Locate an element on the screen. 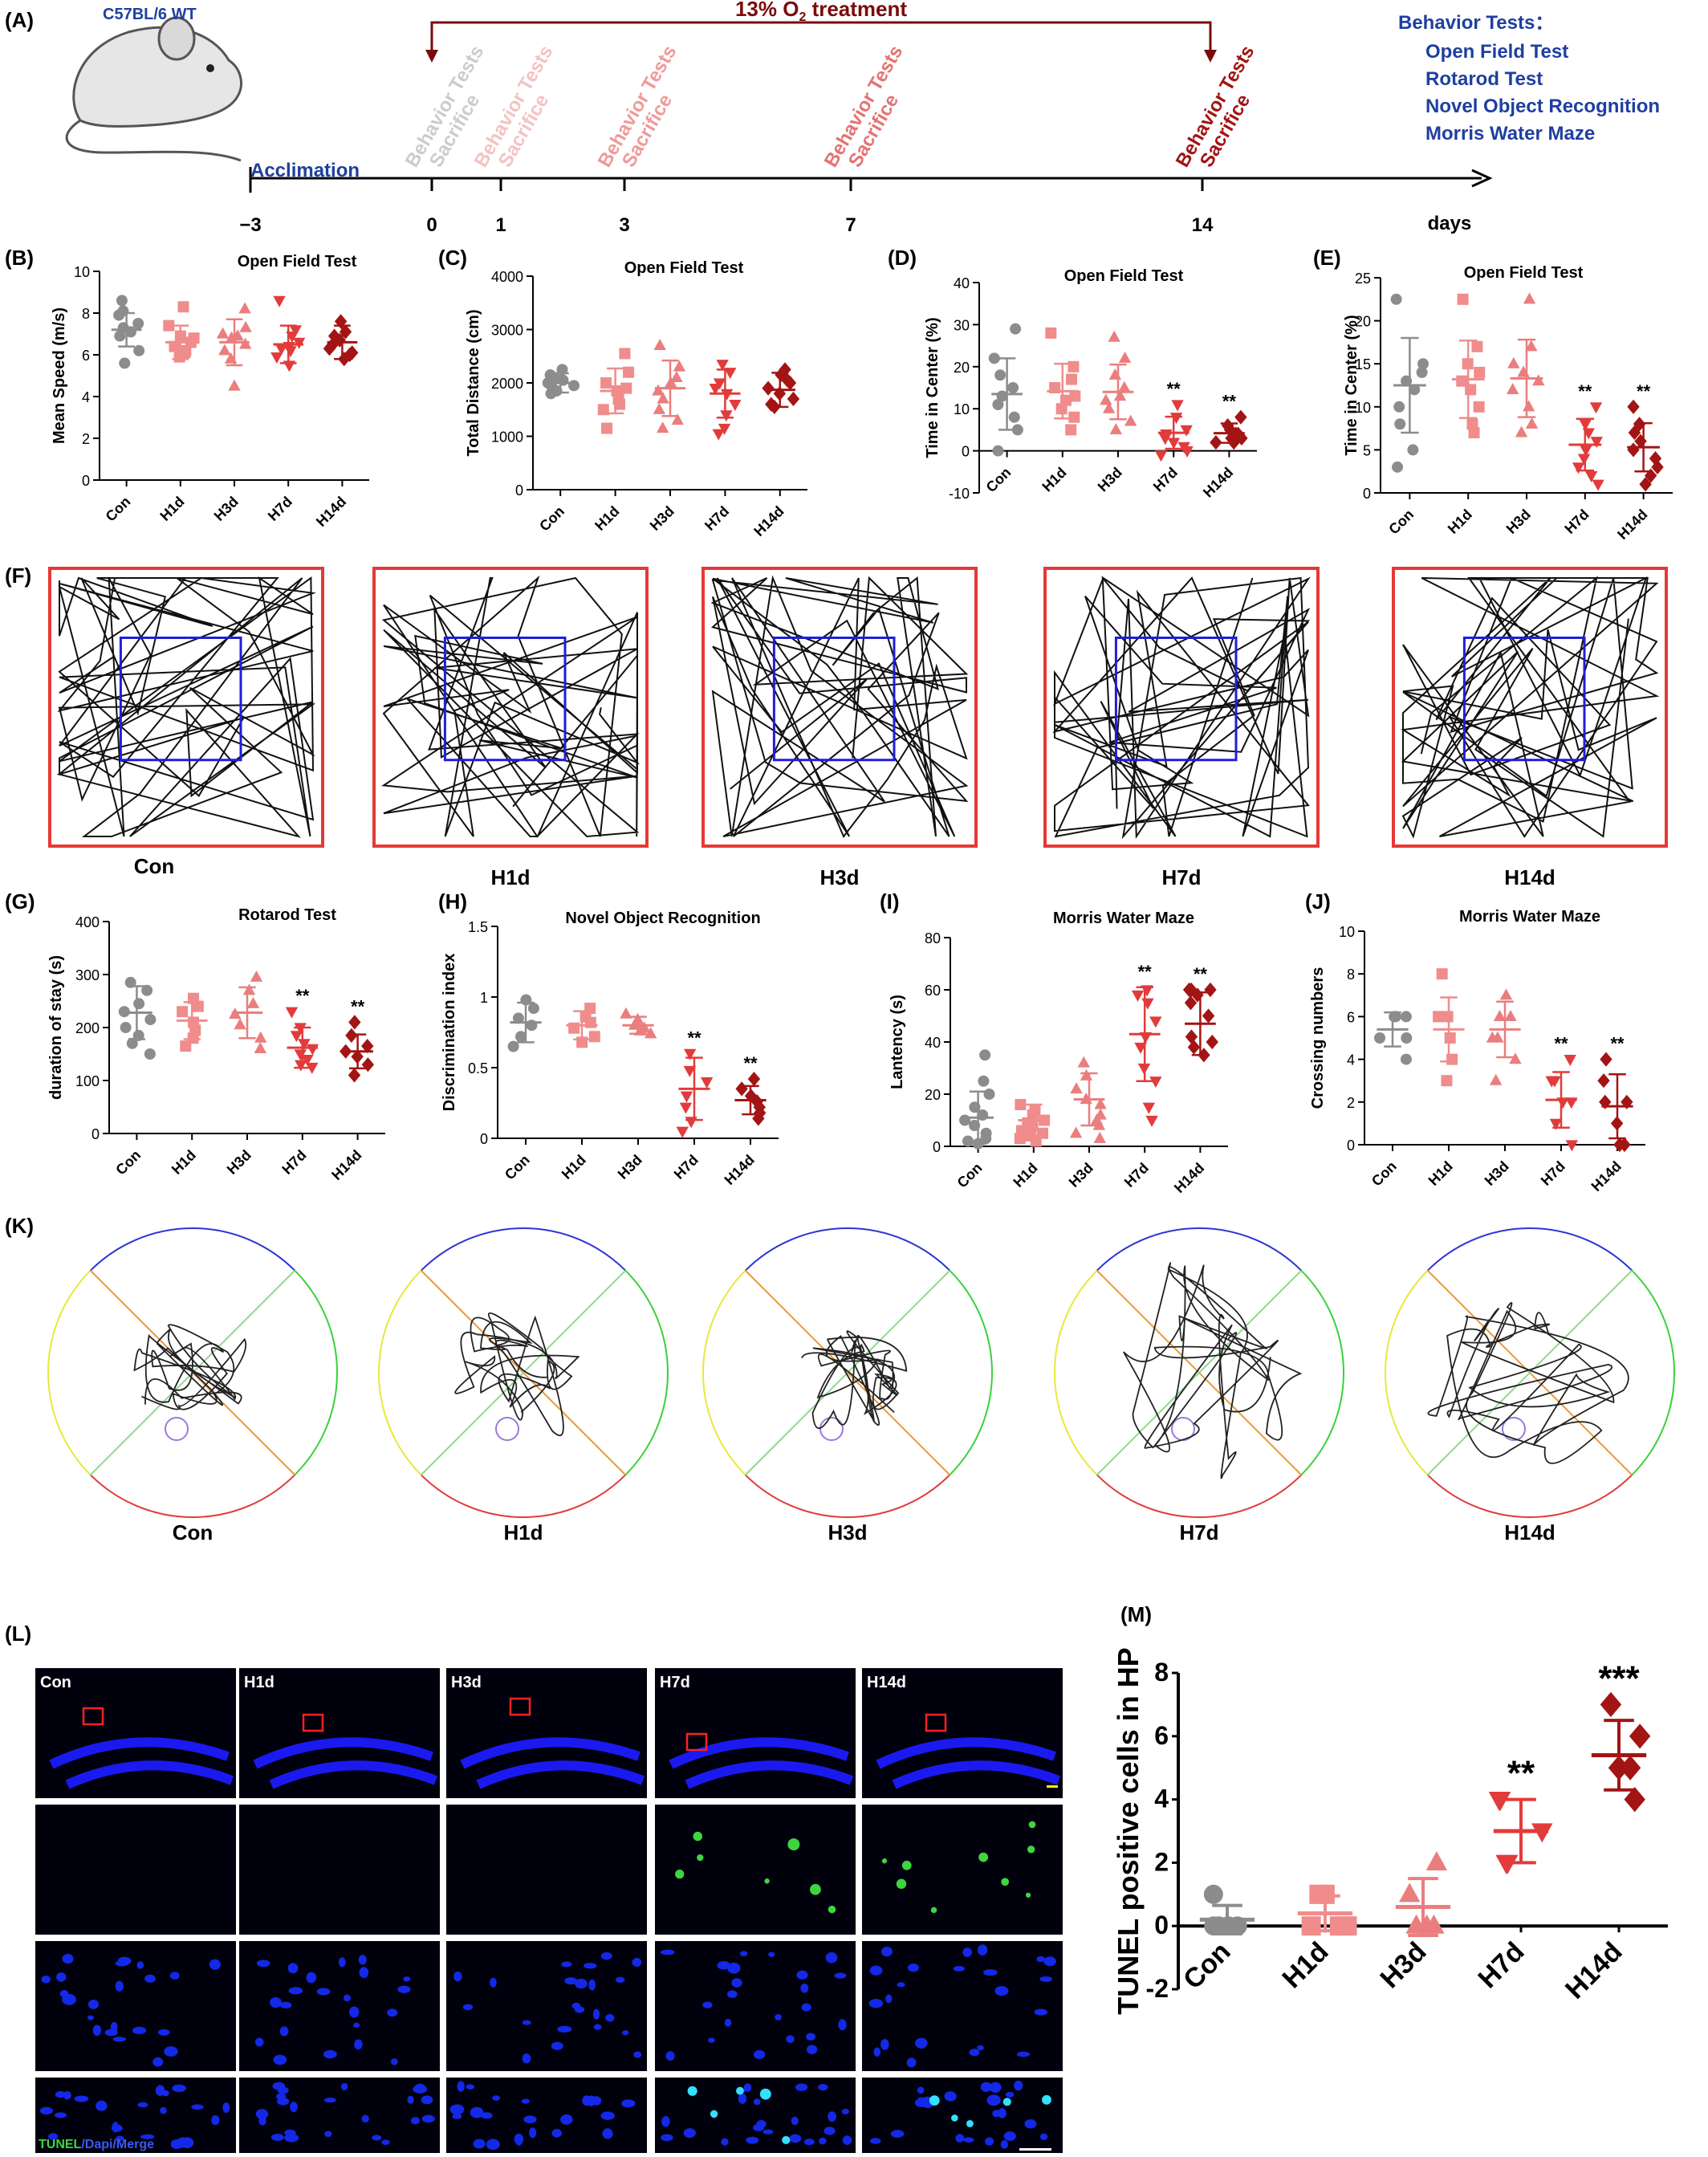  y-tick-label: 1000 is located at coordinates (507, 438).